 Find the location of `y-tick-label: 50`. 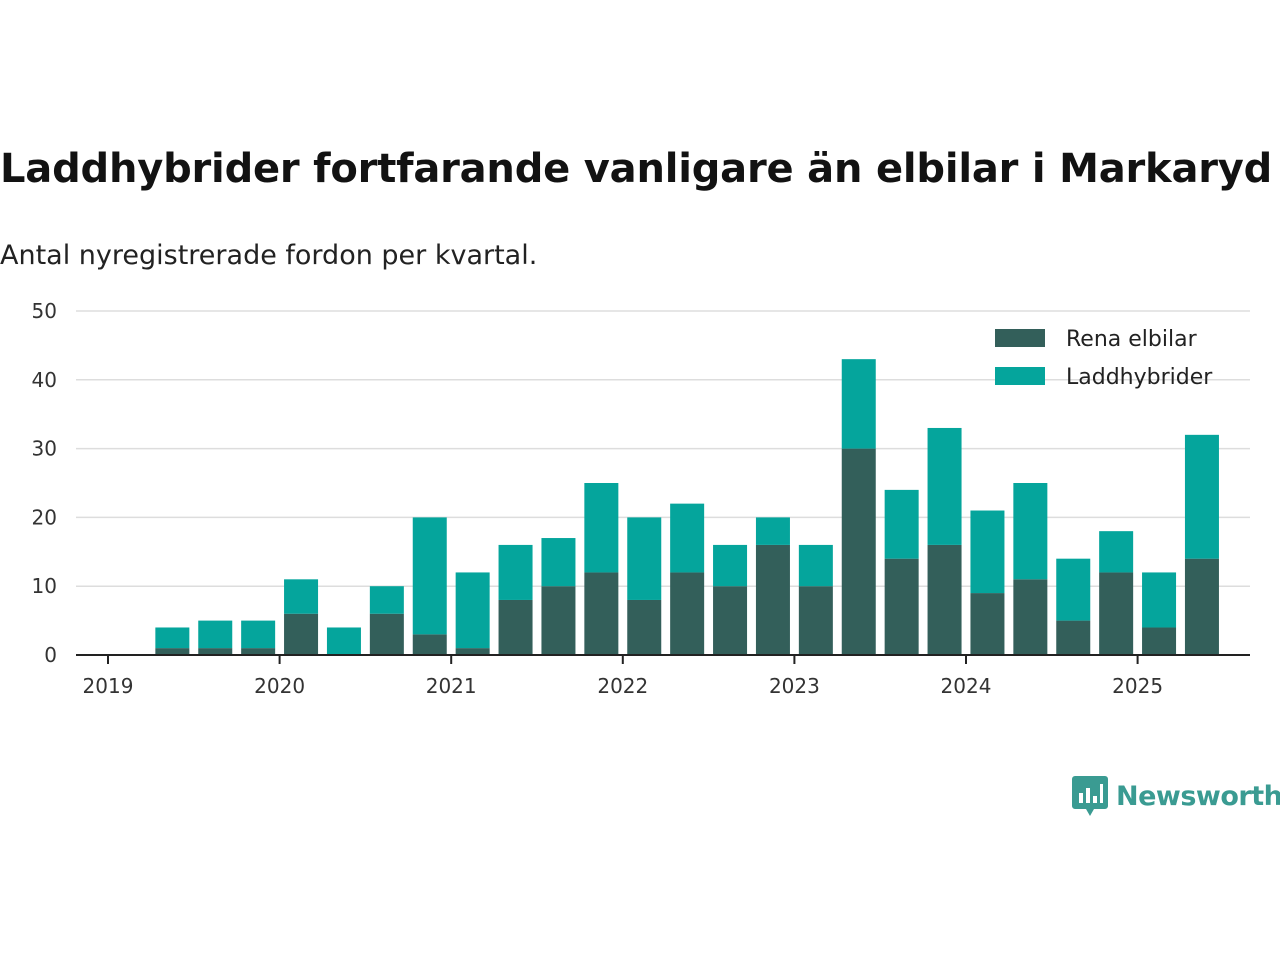

y-tick-label: 50 is located at coordinates (44, 311).